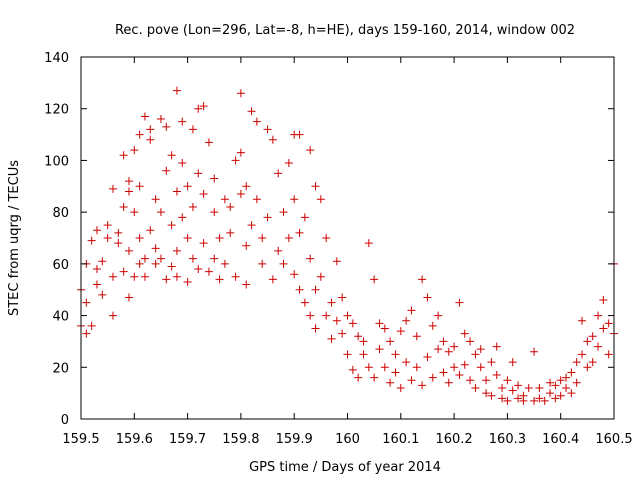 The image size is (640, 480). Describe the element at coordinates (134, 439) in the screenshot. I see `x-tick-label: 159.6` at that location.